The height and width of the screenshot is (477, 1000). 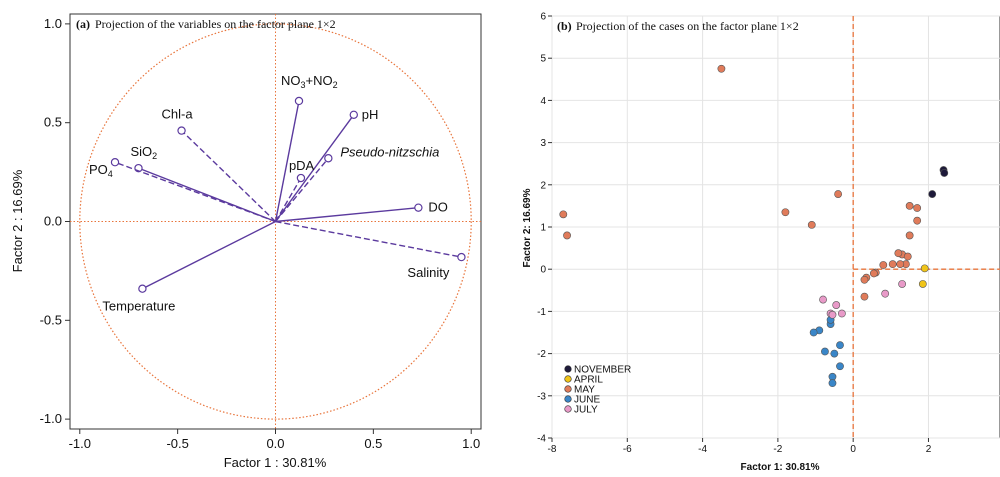 I want to click on variable-label: Pseudo-nitzschia, so click(x=389, y=151).